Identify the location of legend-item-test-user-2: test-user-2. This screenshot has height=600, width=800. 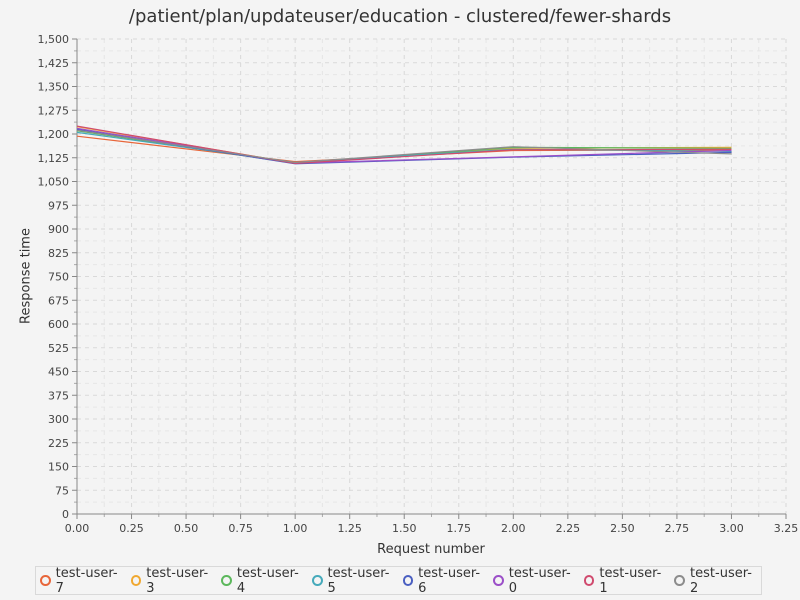
(715, 581).